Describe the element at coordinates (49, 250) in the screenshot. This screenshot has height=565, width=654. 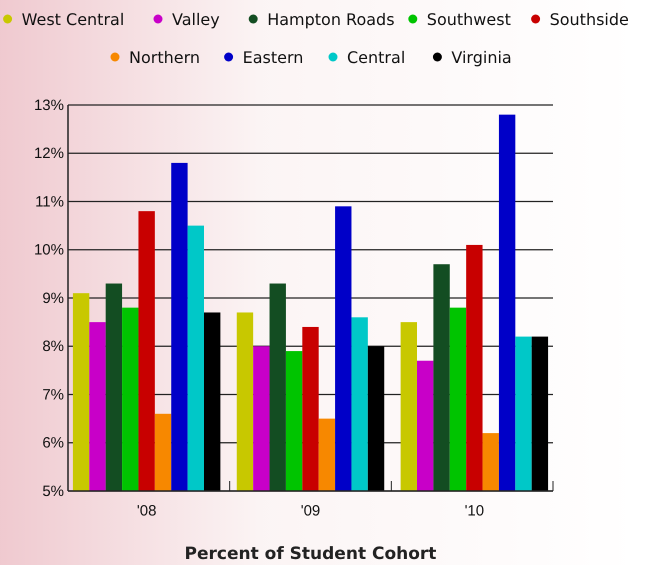
I see `y-tick-label: 10%` at that location.